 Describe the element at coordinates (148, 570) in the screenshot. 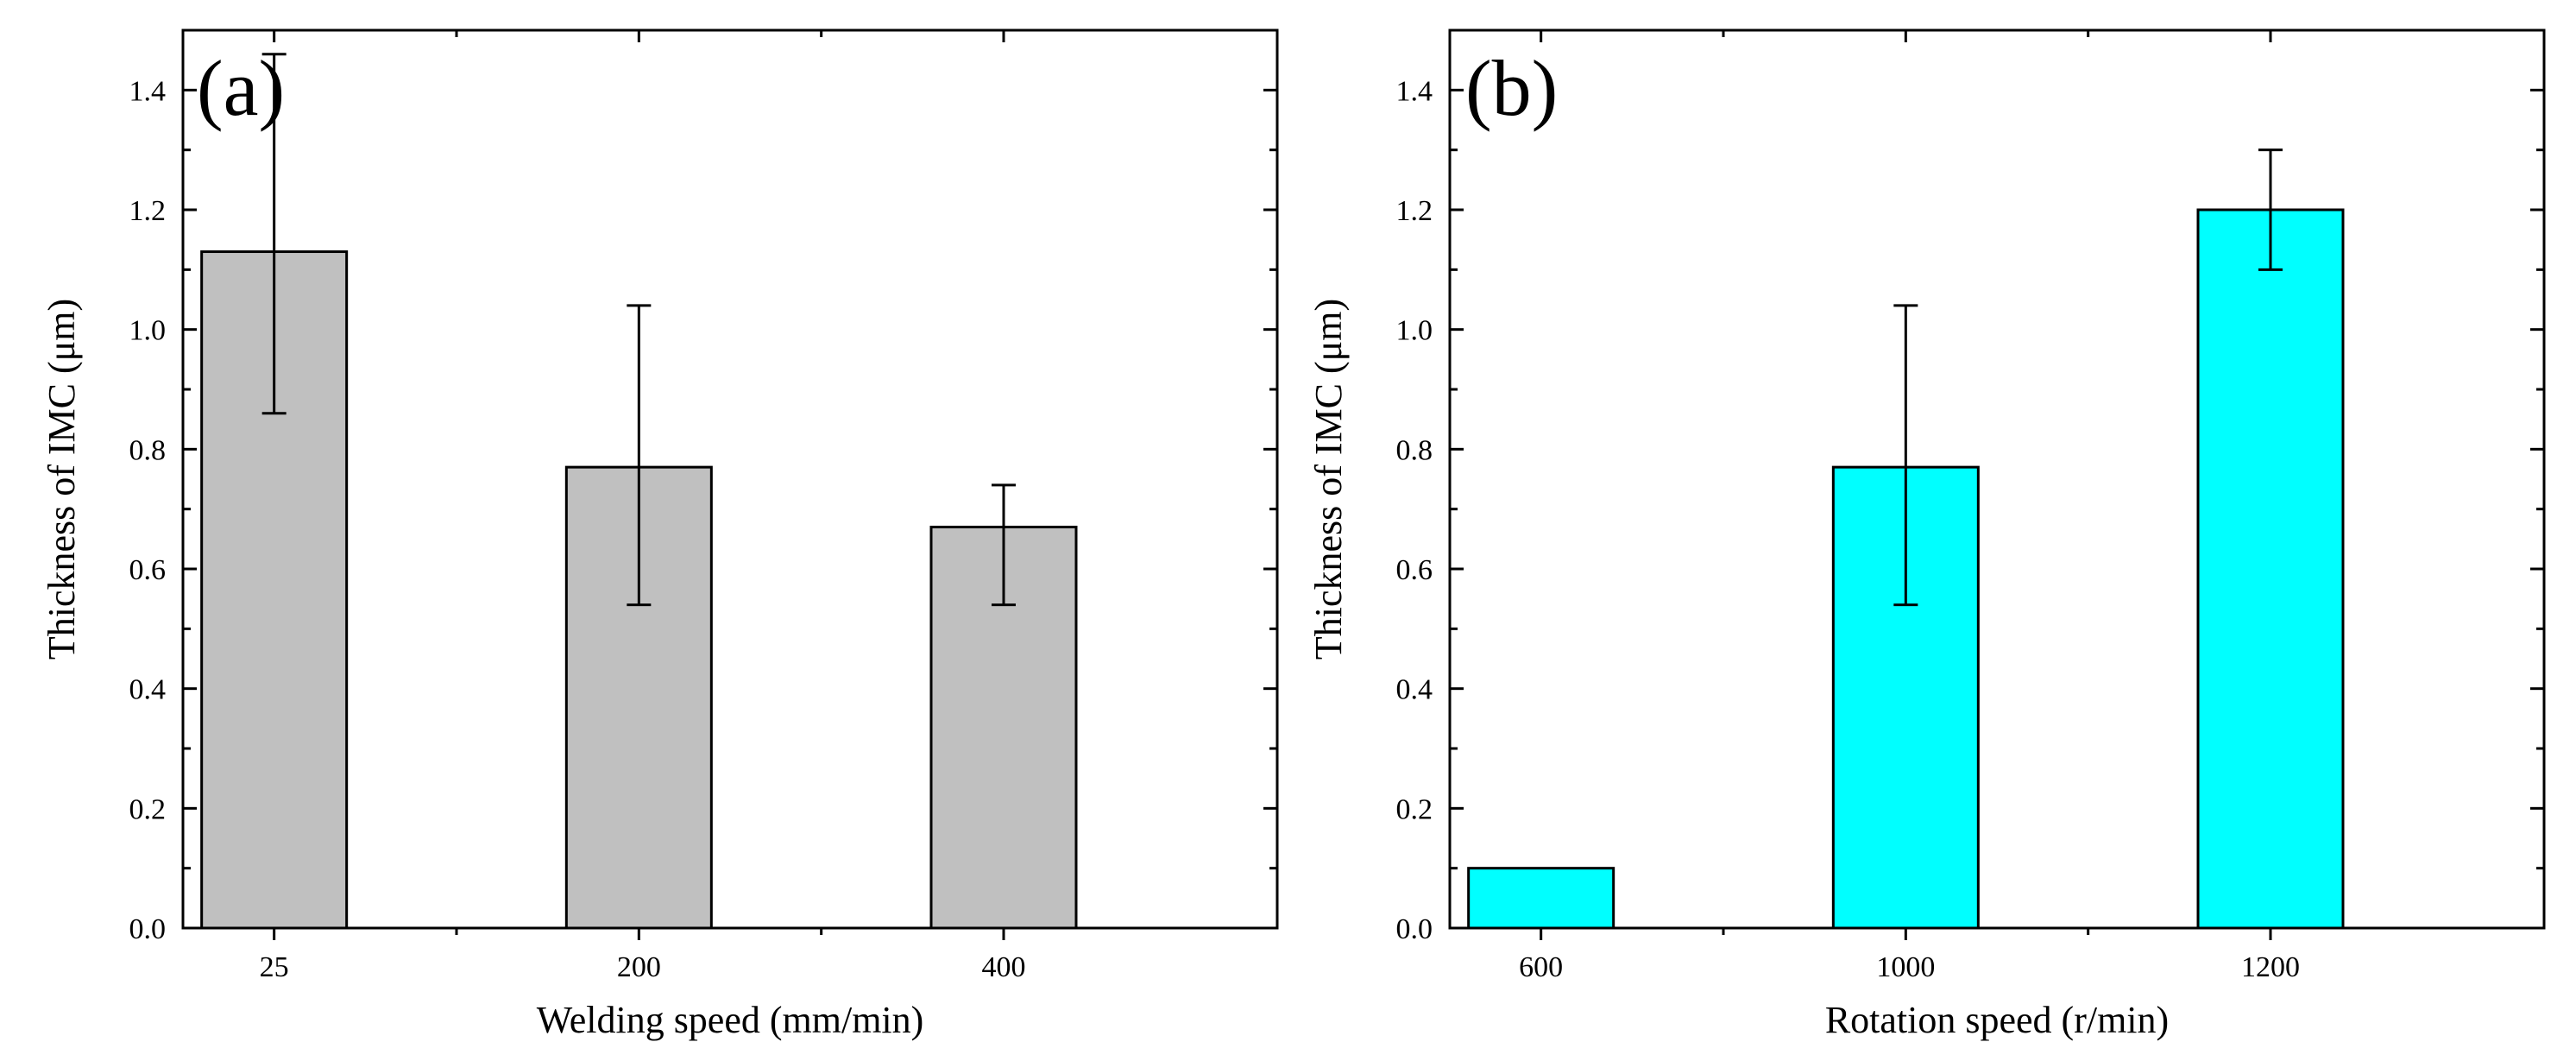

I see `panel-a-y-tick-label: 0.6` at that location.